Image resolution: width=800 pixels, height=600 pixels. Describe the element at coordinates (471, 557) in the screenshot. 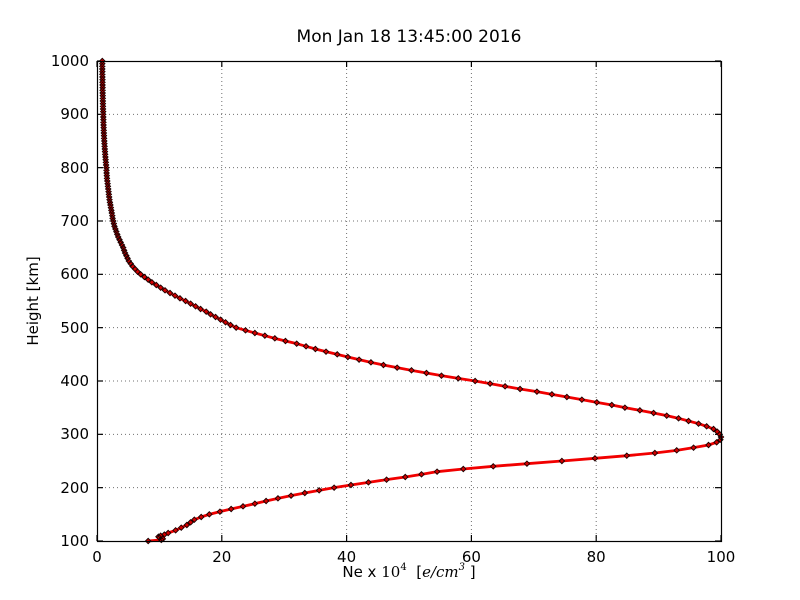

I see `x-tick-label: 60` at that location.